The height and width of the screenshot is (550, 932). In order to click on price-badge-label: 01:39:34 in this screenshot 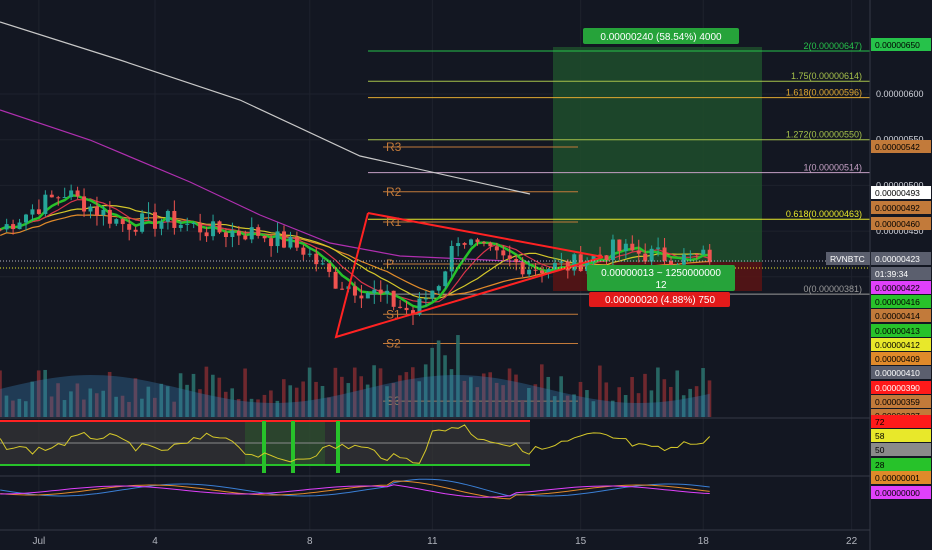, I will do `click(891, 274)`.